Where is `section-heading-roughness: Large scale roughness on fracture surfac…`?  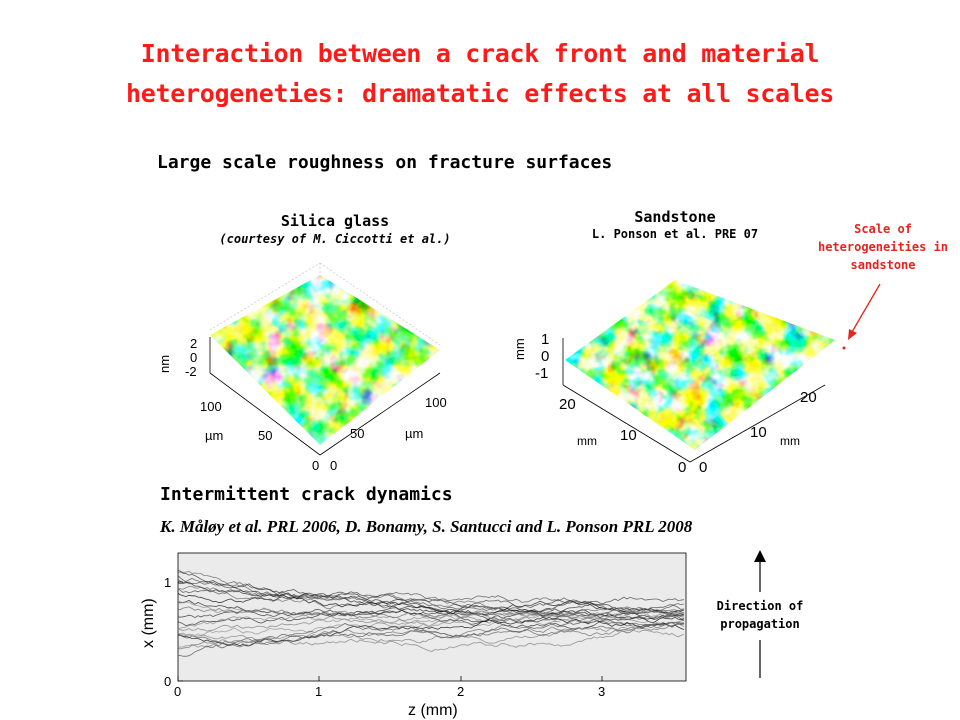 section-heading-roughness: Large scale roughness on fracture surfac… is located at coordinates (385, 162).